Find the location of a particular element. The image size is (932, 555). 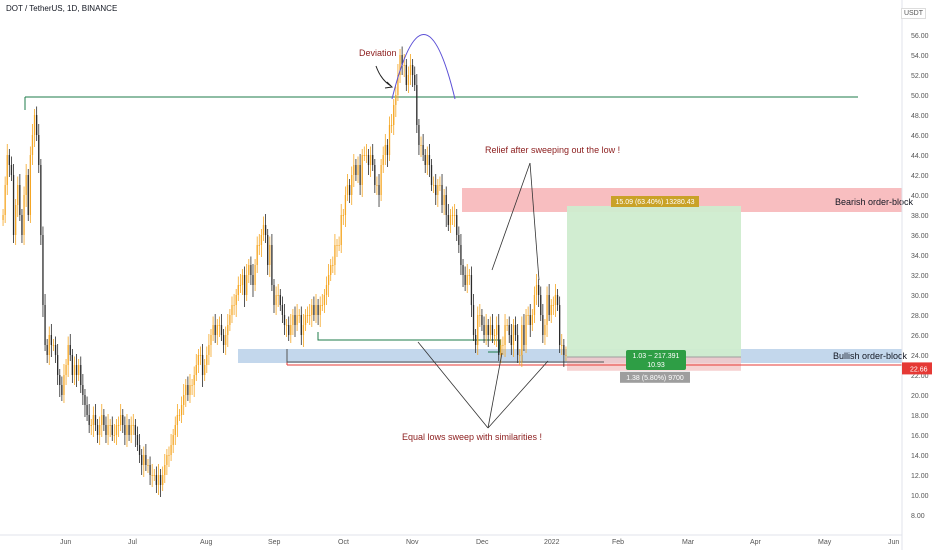

equal-low-box-dark is located at coordinates (445, 356).